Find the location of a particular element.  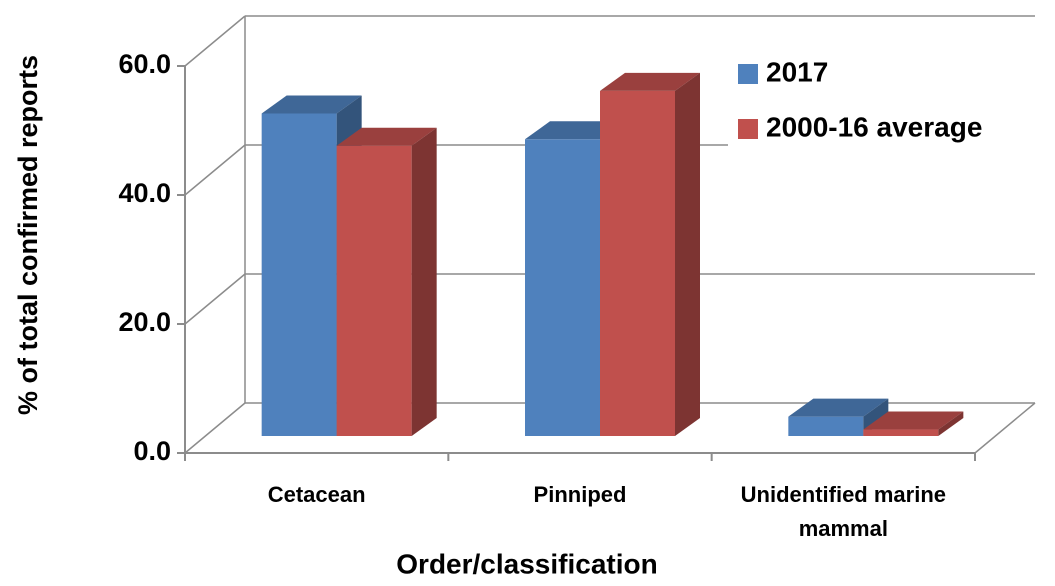

x-tick-label: Cetacean is located at coordinates (316, 494).